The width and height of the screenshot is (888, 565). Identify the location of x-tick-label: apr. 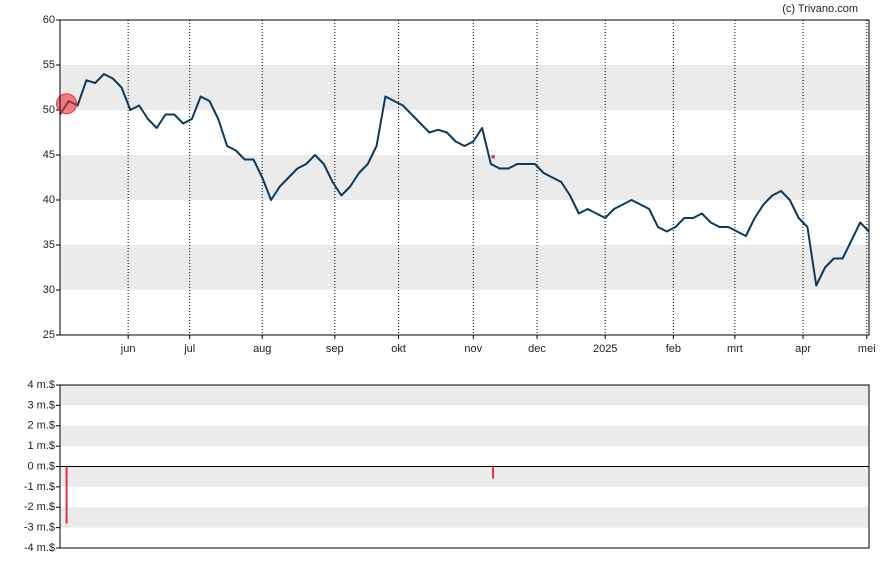
(803, 349).